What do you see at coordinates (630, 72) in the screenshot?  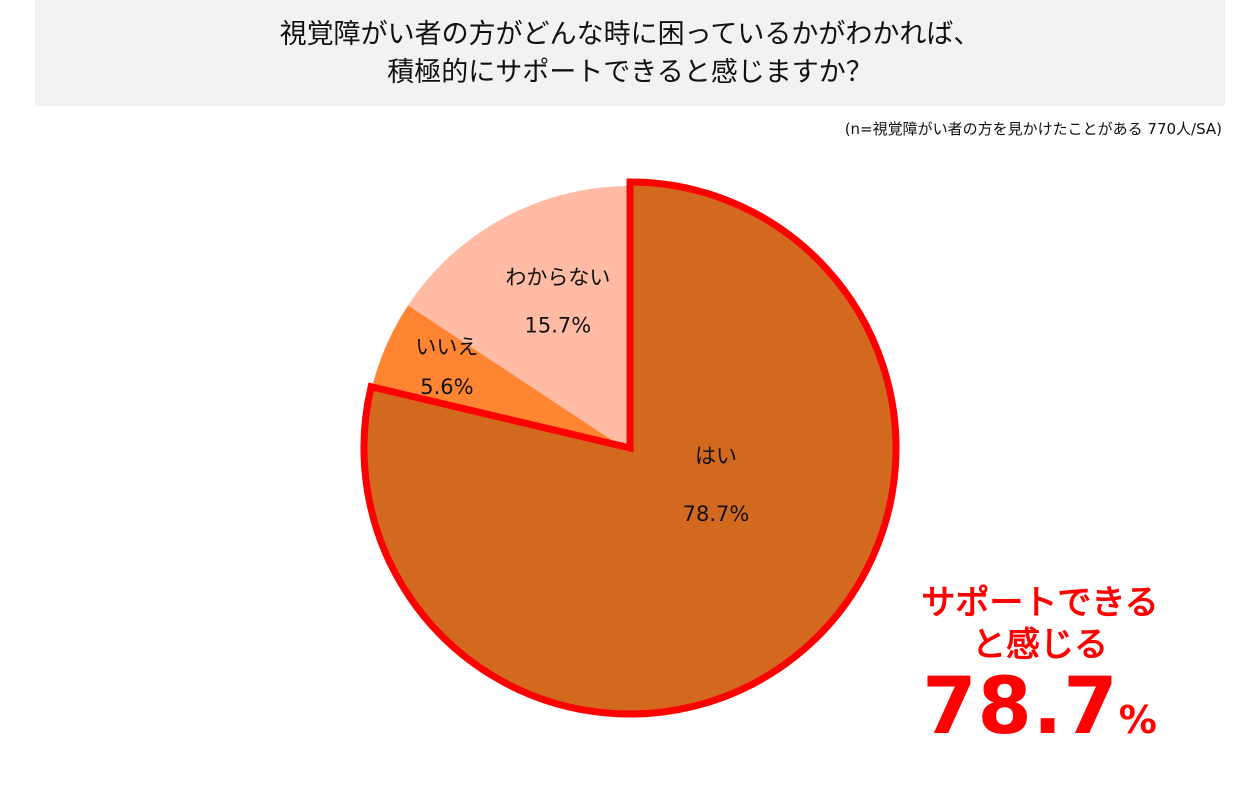 I see `chart-title-line2: 積極的にサポートできると感じますか？` at bounding box center [630, 72].